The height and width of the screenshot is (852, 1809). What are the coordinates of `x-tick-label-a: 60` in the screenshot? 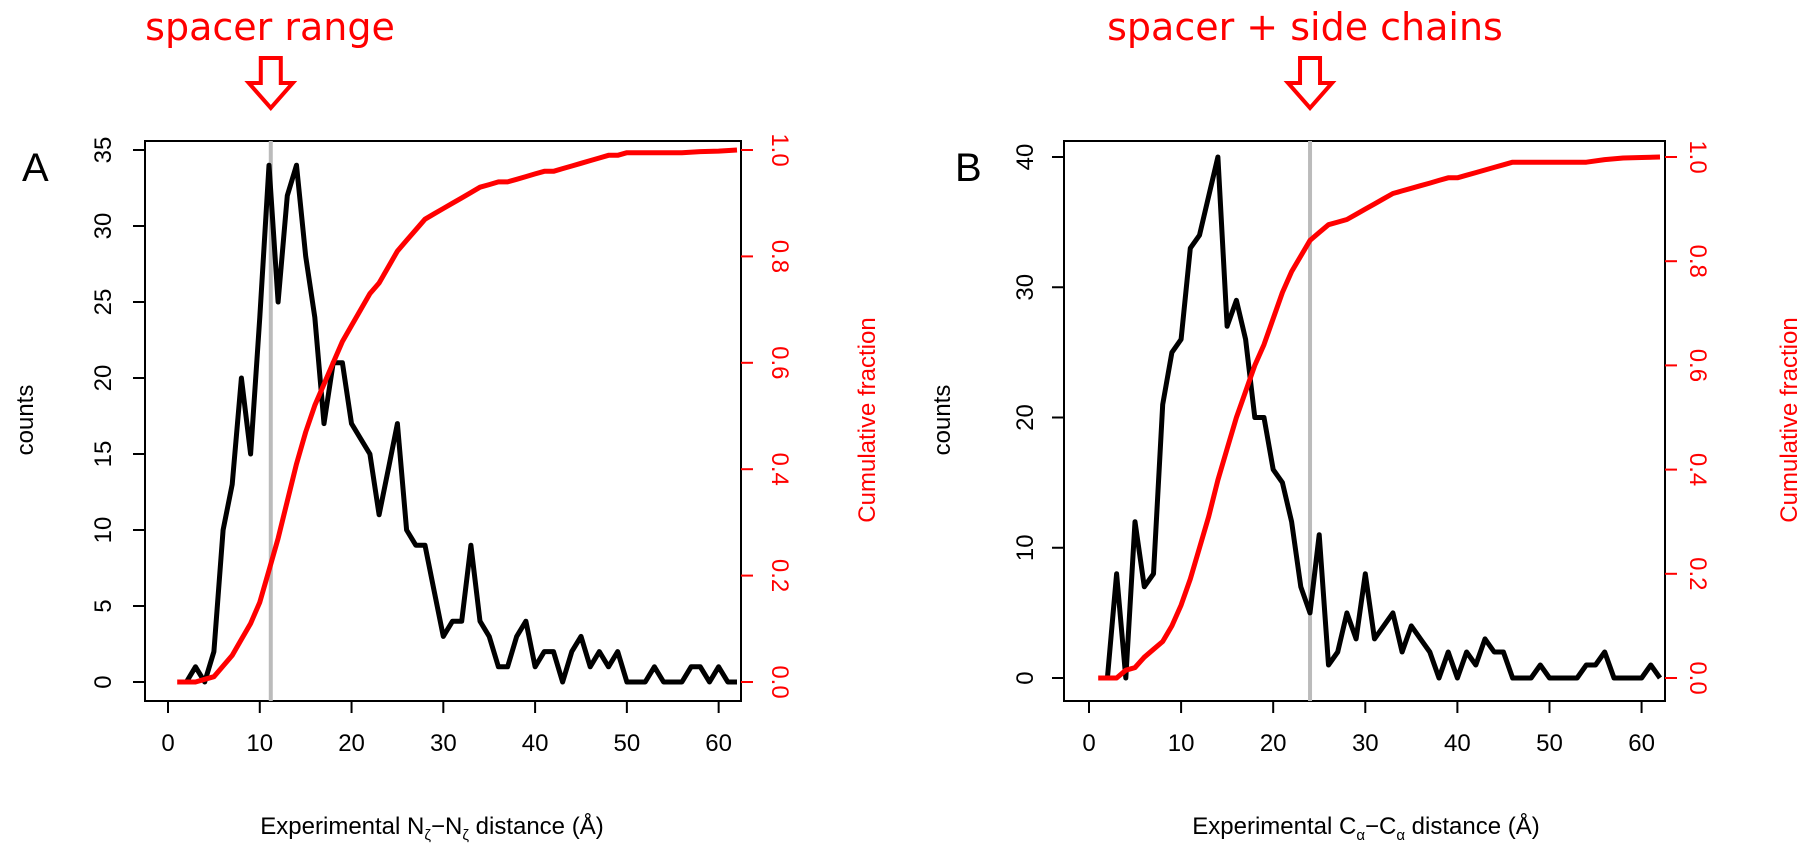 It's located at (718, 743).